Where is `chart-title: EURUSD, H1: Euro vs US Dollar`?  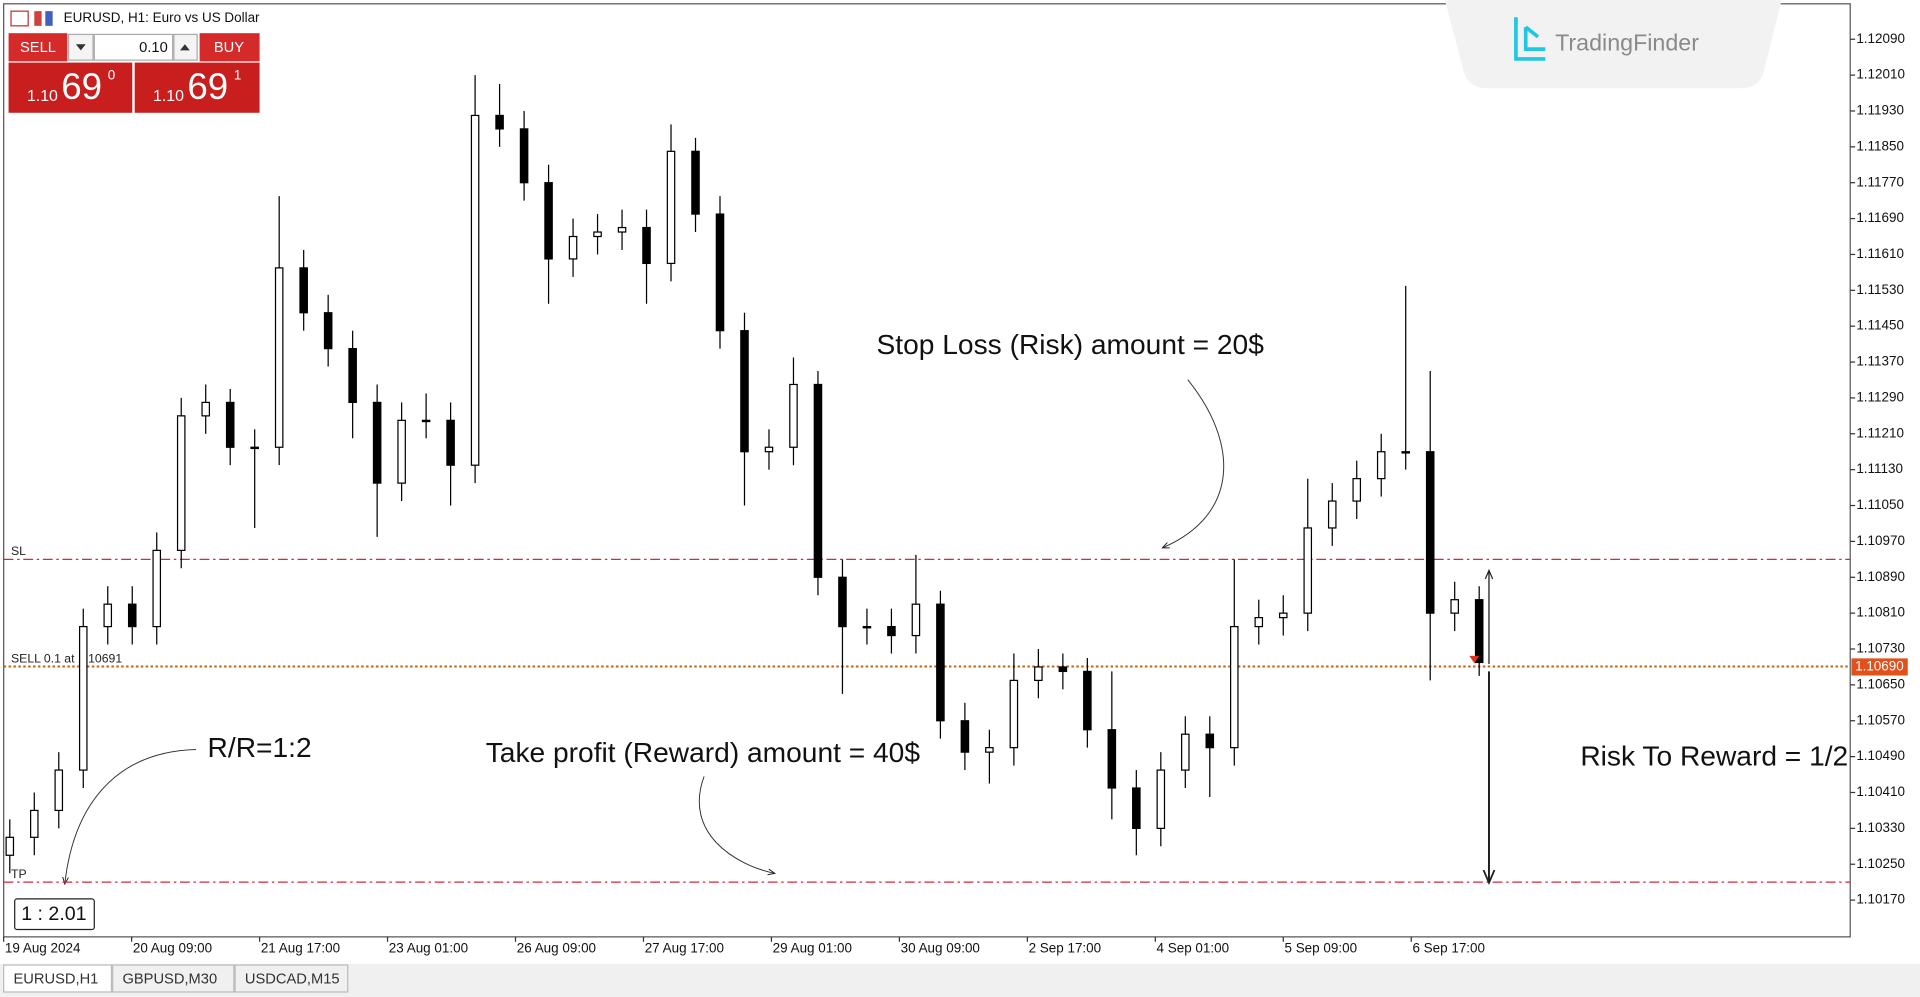 chart-title: EURUSD, H1: Euro vs US Dollar is located at coordinates (162, 17).